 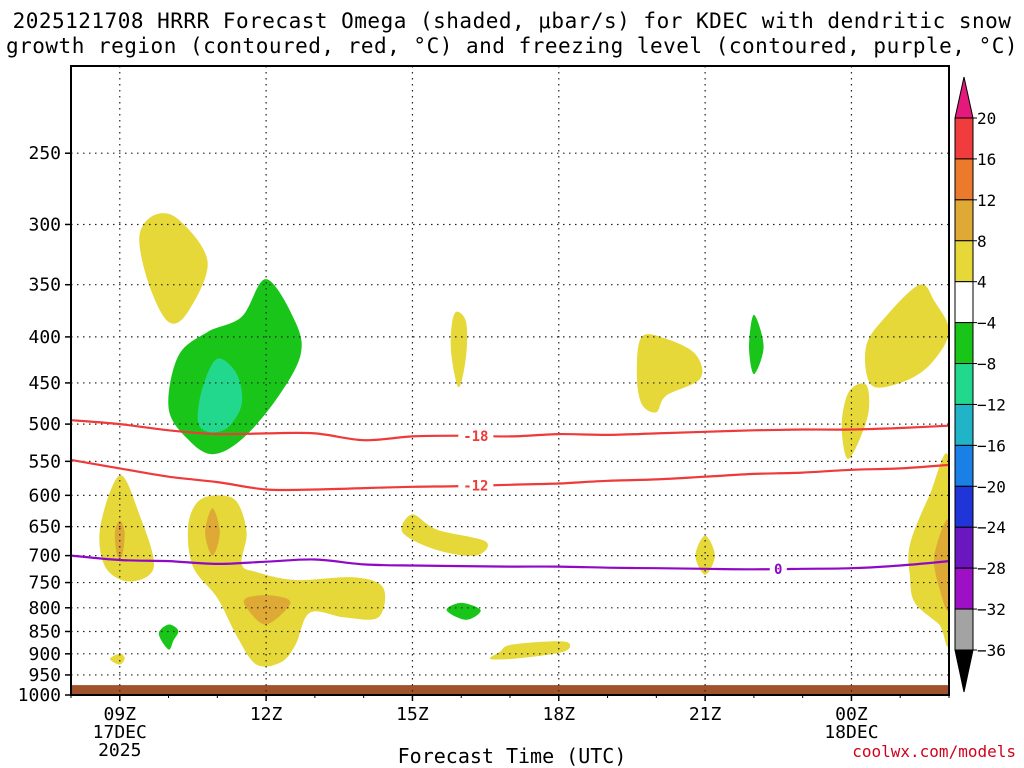 I want to click on terrain-below-ground, so click(x=510, y=690).